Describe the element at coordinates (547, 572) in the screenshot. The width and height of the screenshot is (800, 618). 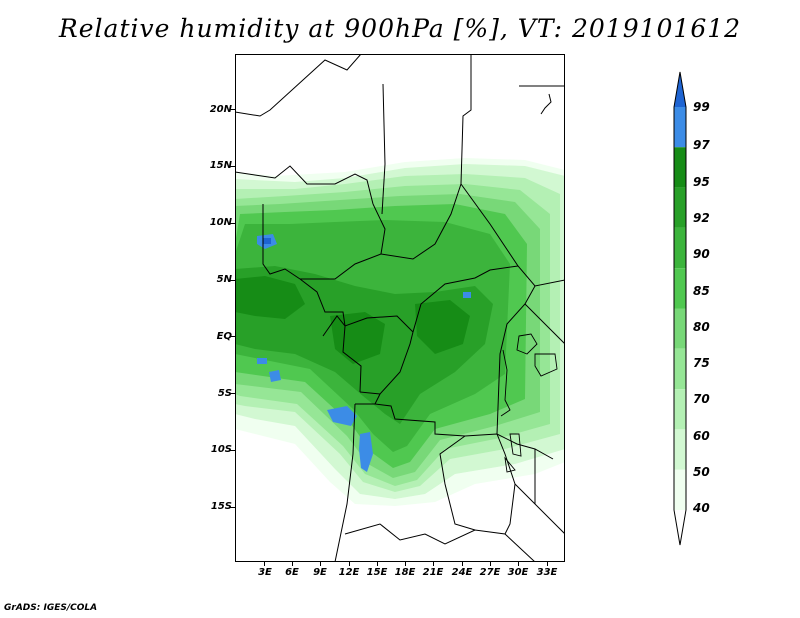
I see `lon-label-33e: 33E` at that location.